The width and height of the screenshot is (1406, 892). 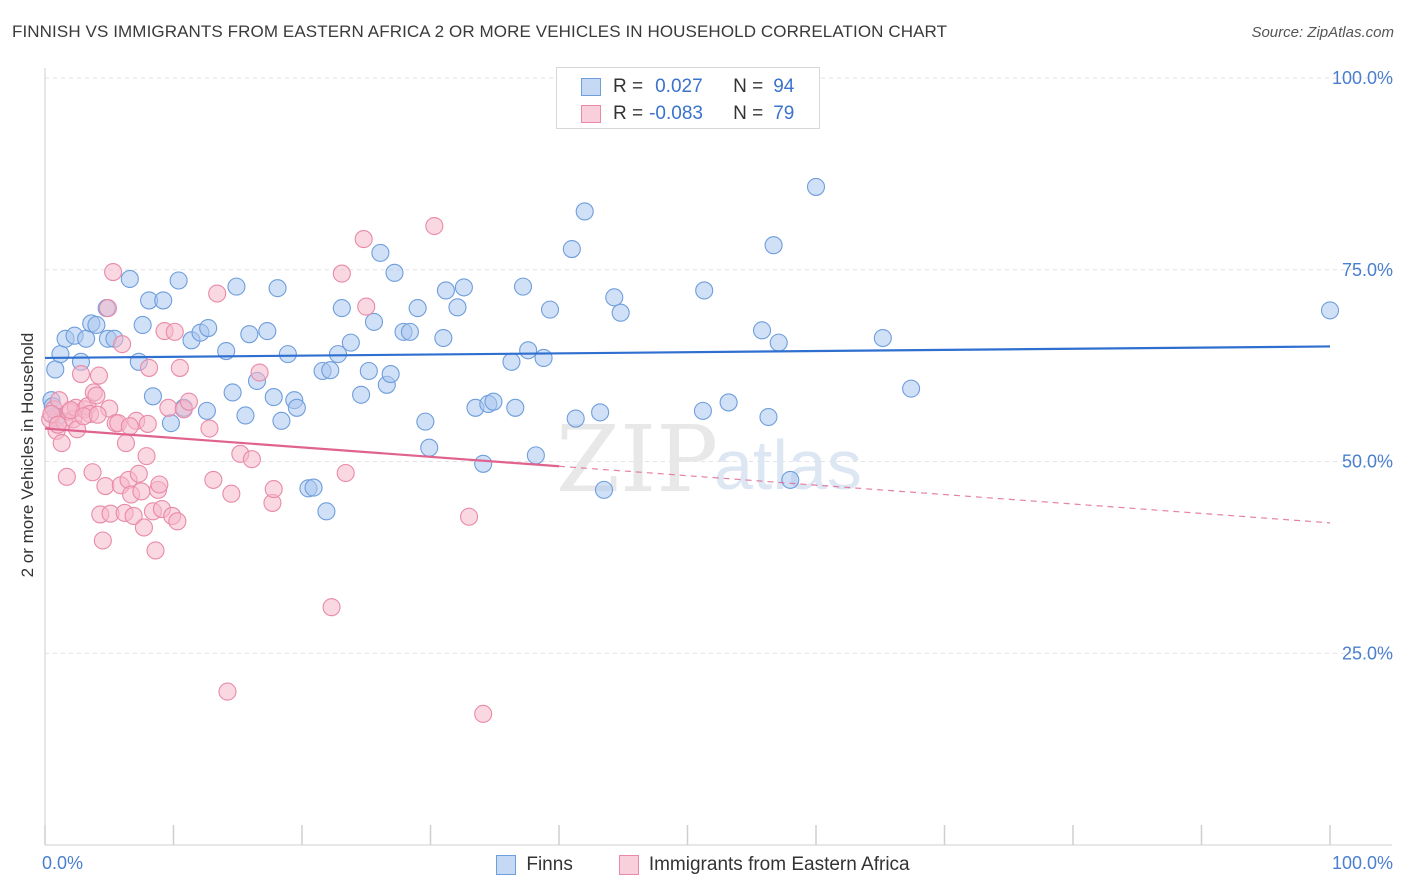 What do you see at coordinates (1322, 32) in the screenshot?
I see `source-label: Source: ZipAtlas.com` at bounding box center [1322, 32].